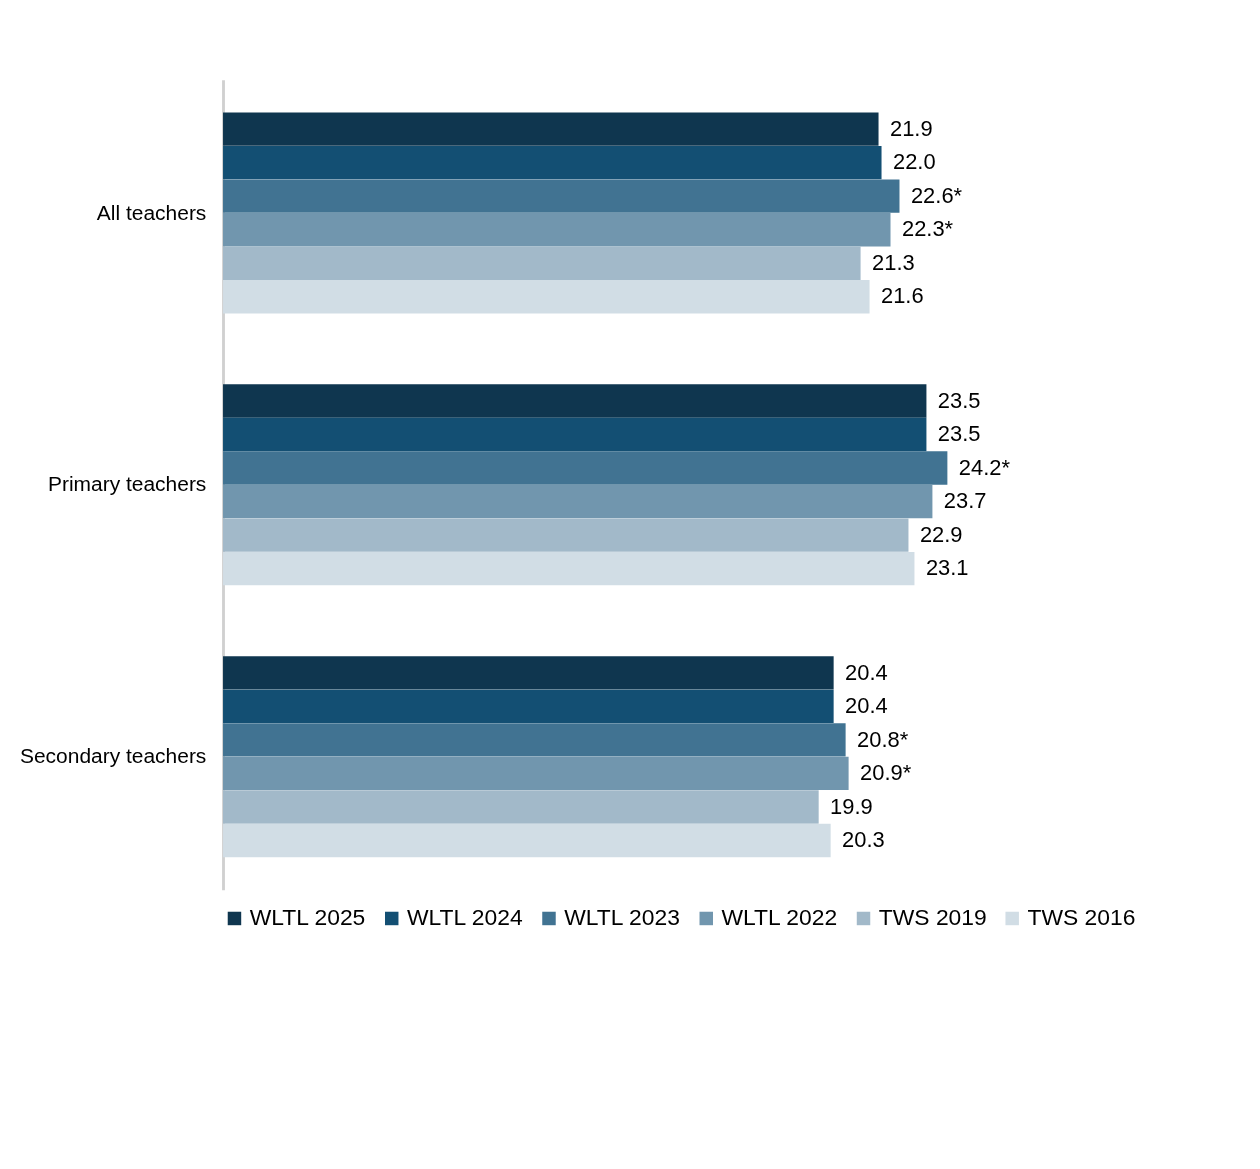 This screenshot has height=1169, width=1260. Describe the element at coordinates (151, 212) in the screenshot. I see `y-tick-label: All teachers` at that location.